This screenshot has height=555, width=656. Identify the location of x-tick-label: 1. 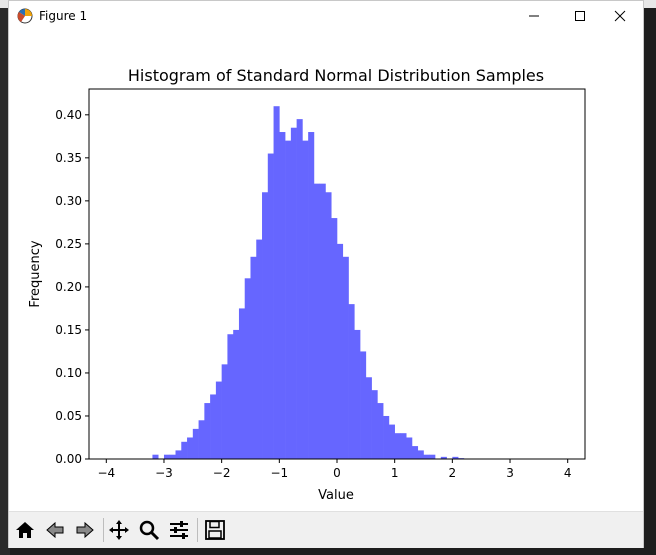
(395, 473).